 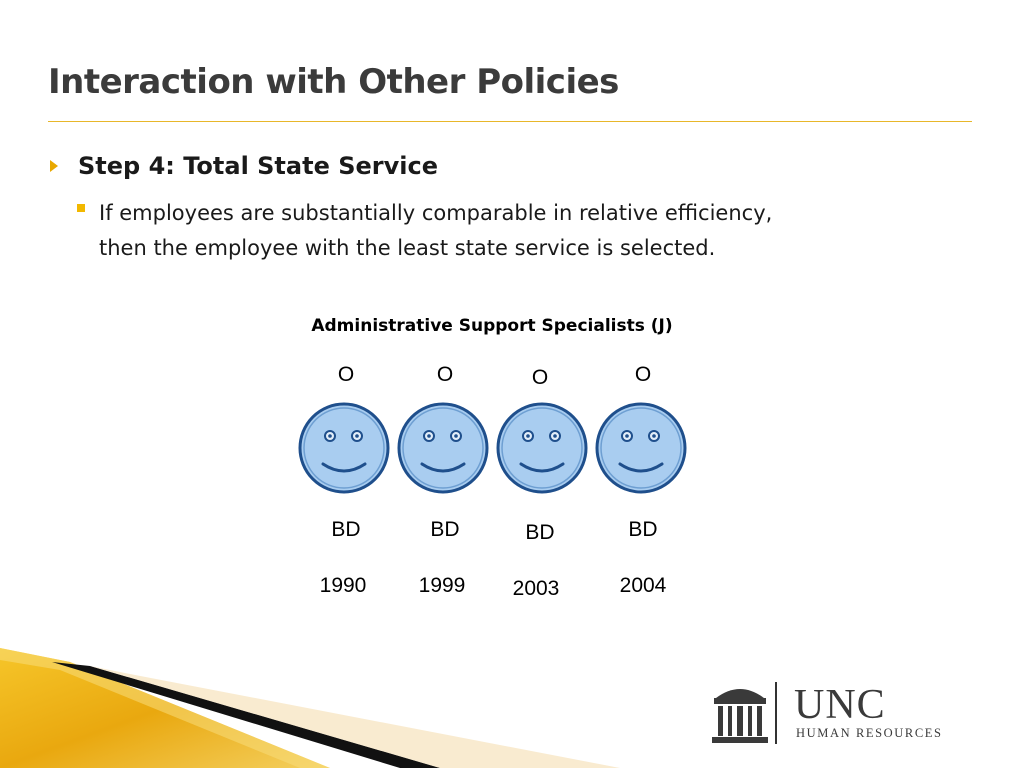 I want to click on service-year: 1999, so click(x=442, y=585).